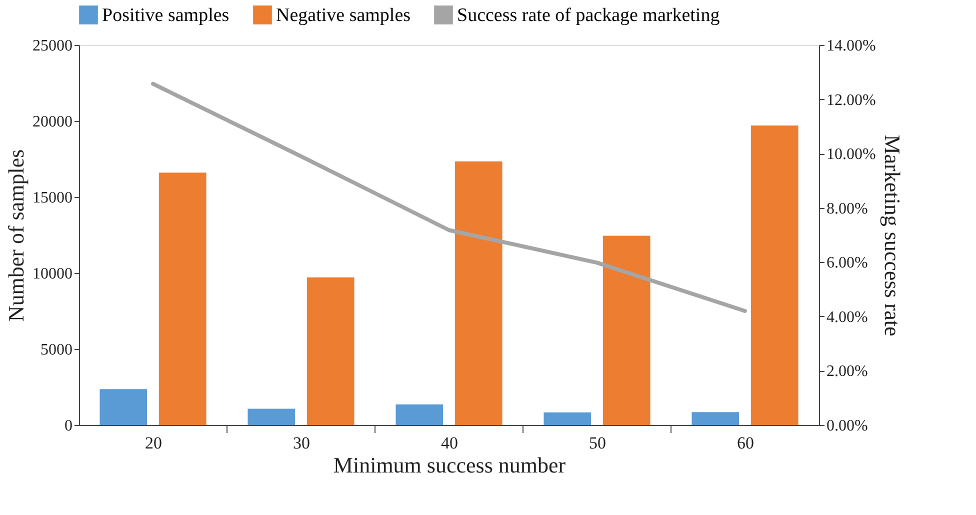 The width and height of the screenshot is (976, 515). I want to click on y-tick-label: 20000, so click(52, 122).